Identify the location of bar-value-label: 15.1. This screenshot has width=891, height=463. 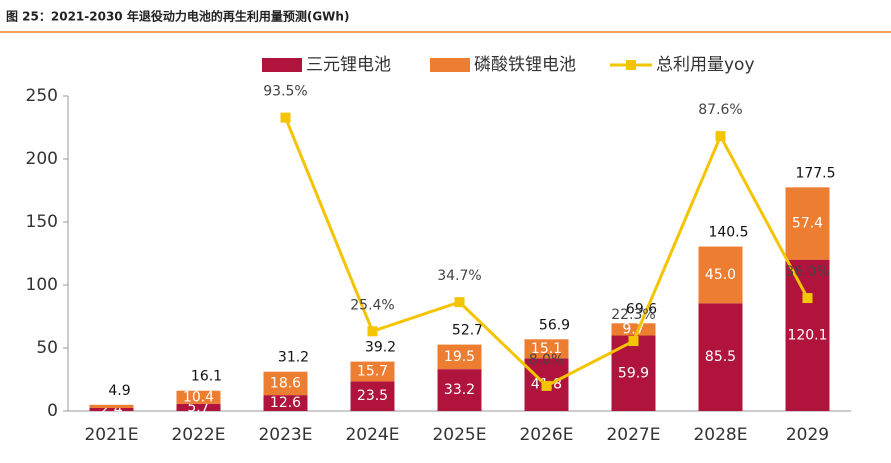
(546, 349).